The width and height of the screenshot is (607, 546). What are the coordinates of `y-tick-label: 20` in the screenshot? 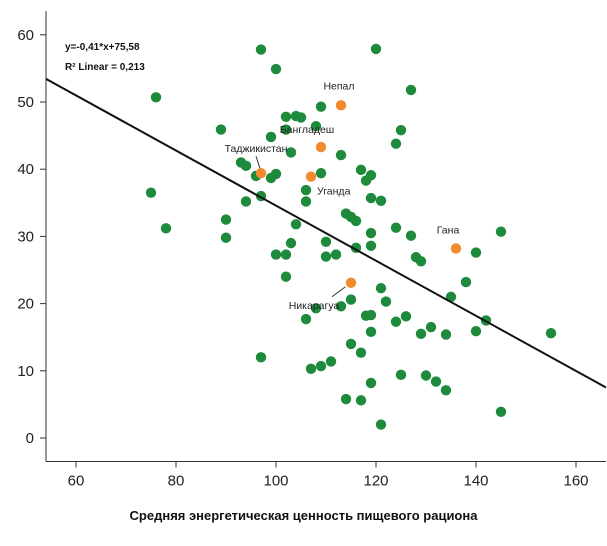 It's located at (25, 304).